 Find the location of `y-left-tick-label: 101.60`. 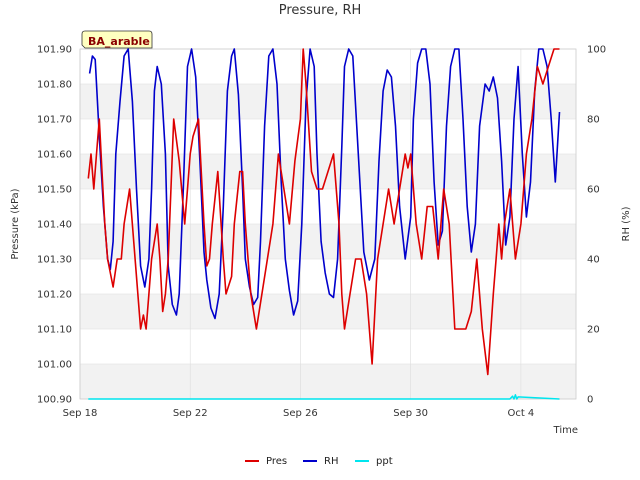

y-left-tick-label: 101.60 is located at coordinates (54, 155).